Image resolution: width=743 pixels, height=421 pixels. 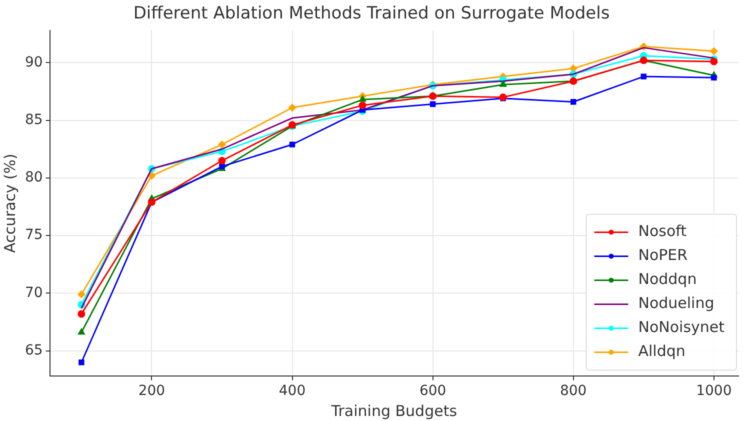 What do you see at coordinates (292, 391) in the screenshot?
I see `x-tick-label: 400` at bounding box center [292, 391].